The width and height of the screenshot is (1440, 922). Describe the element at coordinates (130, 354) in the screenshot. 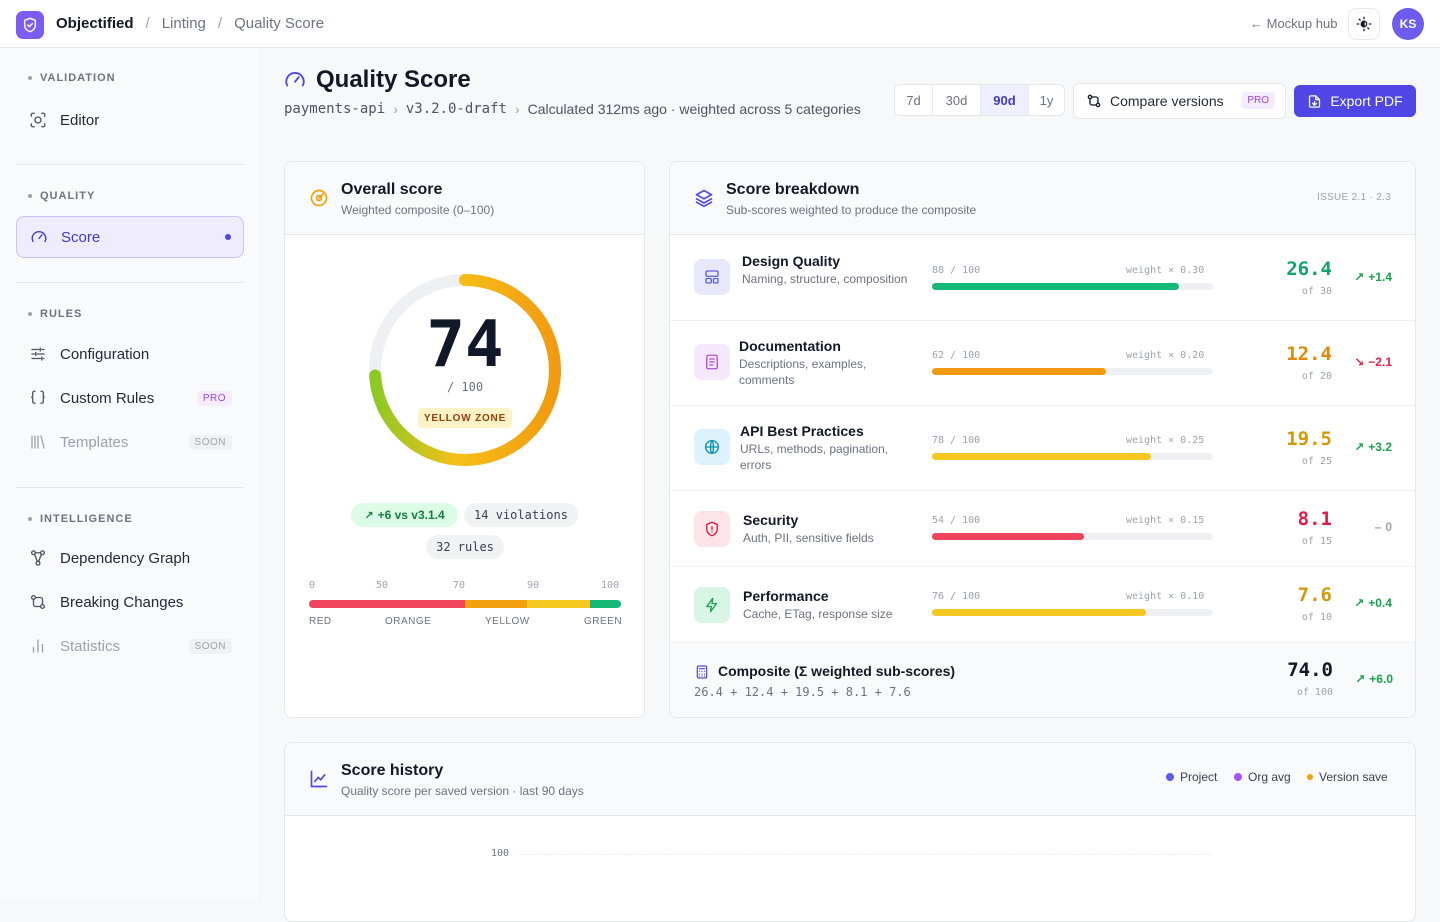

I see `sidebar-item-configuration: Configuration` at that location.